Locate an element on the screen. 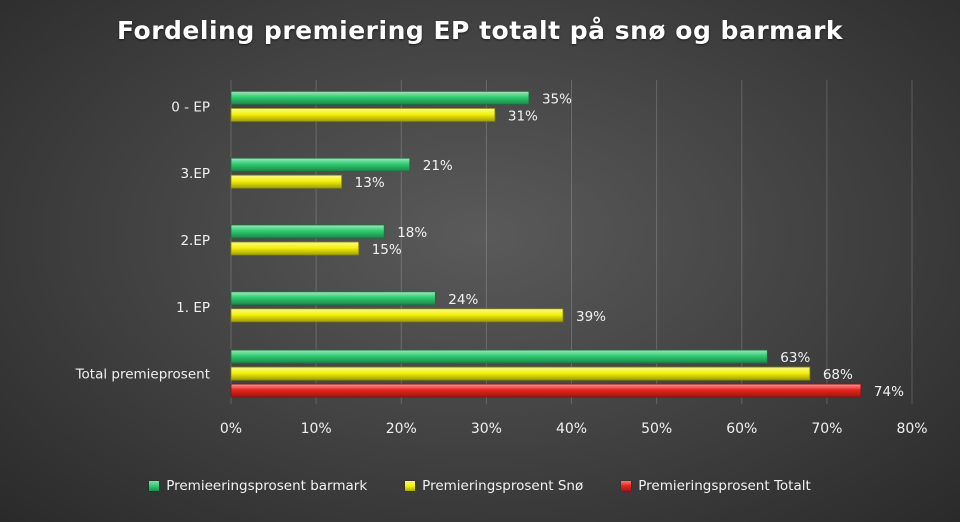 This screenshot has width=960, height=522. data-label: 31% is located at coordinates (523, 116).